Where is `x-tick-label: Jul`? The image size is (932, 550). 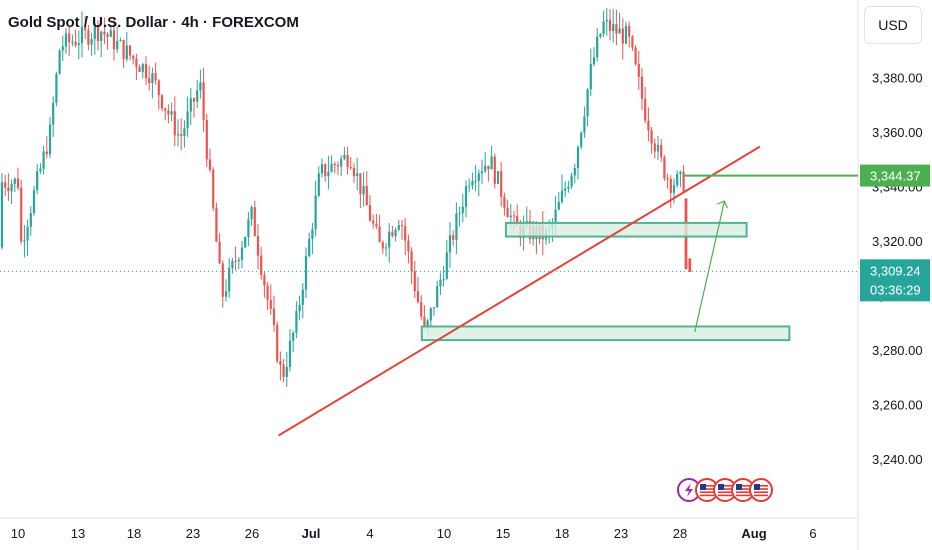
x-tick-label: Jul is located at coordinates (311, 533).